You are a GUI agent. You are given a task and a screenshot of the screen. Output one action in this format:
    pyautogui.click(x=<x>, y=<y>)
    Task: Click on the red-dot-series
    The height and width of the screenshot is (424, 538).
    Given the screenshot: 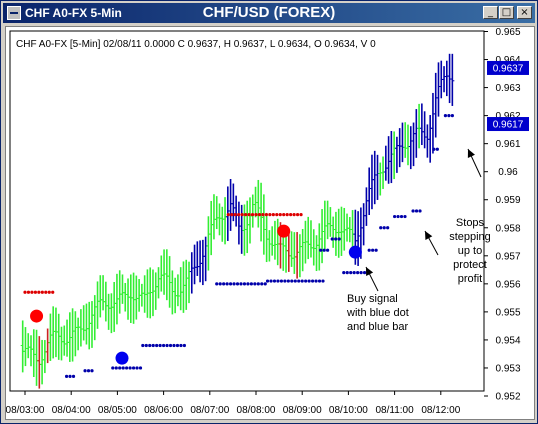 What is the action you would take?
    pyautogui.click(x=163, y=253)
    